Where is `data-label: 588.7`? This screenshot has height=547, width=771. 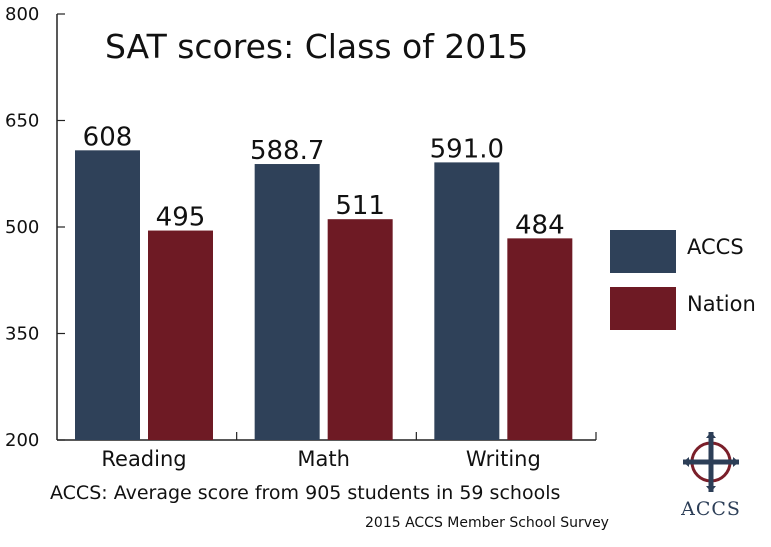 data-label: 588.7 is located at coordinates (287, 151).